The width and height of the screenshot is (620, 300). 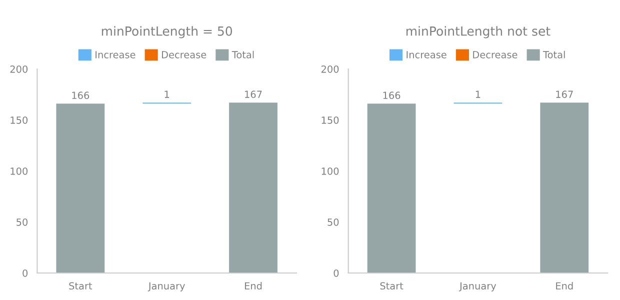 I want to click on chart-title: minPointLength not set, so click(x=478, y=32).